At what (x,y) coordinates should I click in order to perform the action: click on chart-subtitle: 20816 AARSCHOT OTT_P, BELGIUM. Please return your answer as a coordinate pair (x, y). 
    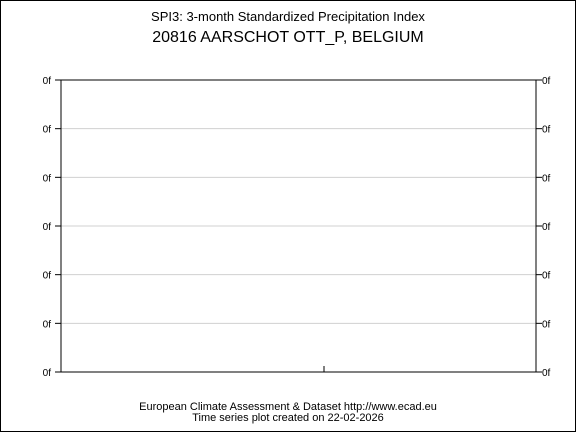
    Looking at the image, I should click on (288, 37).